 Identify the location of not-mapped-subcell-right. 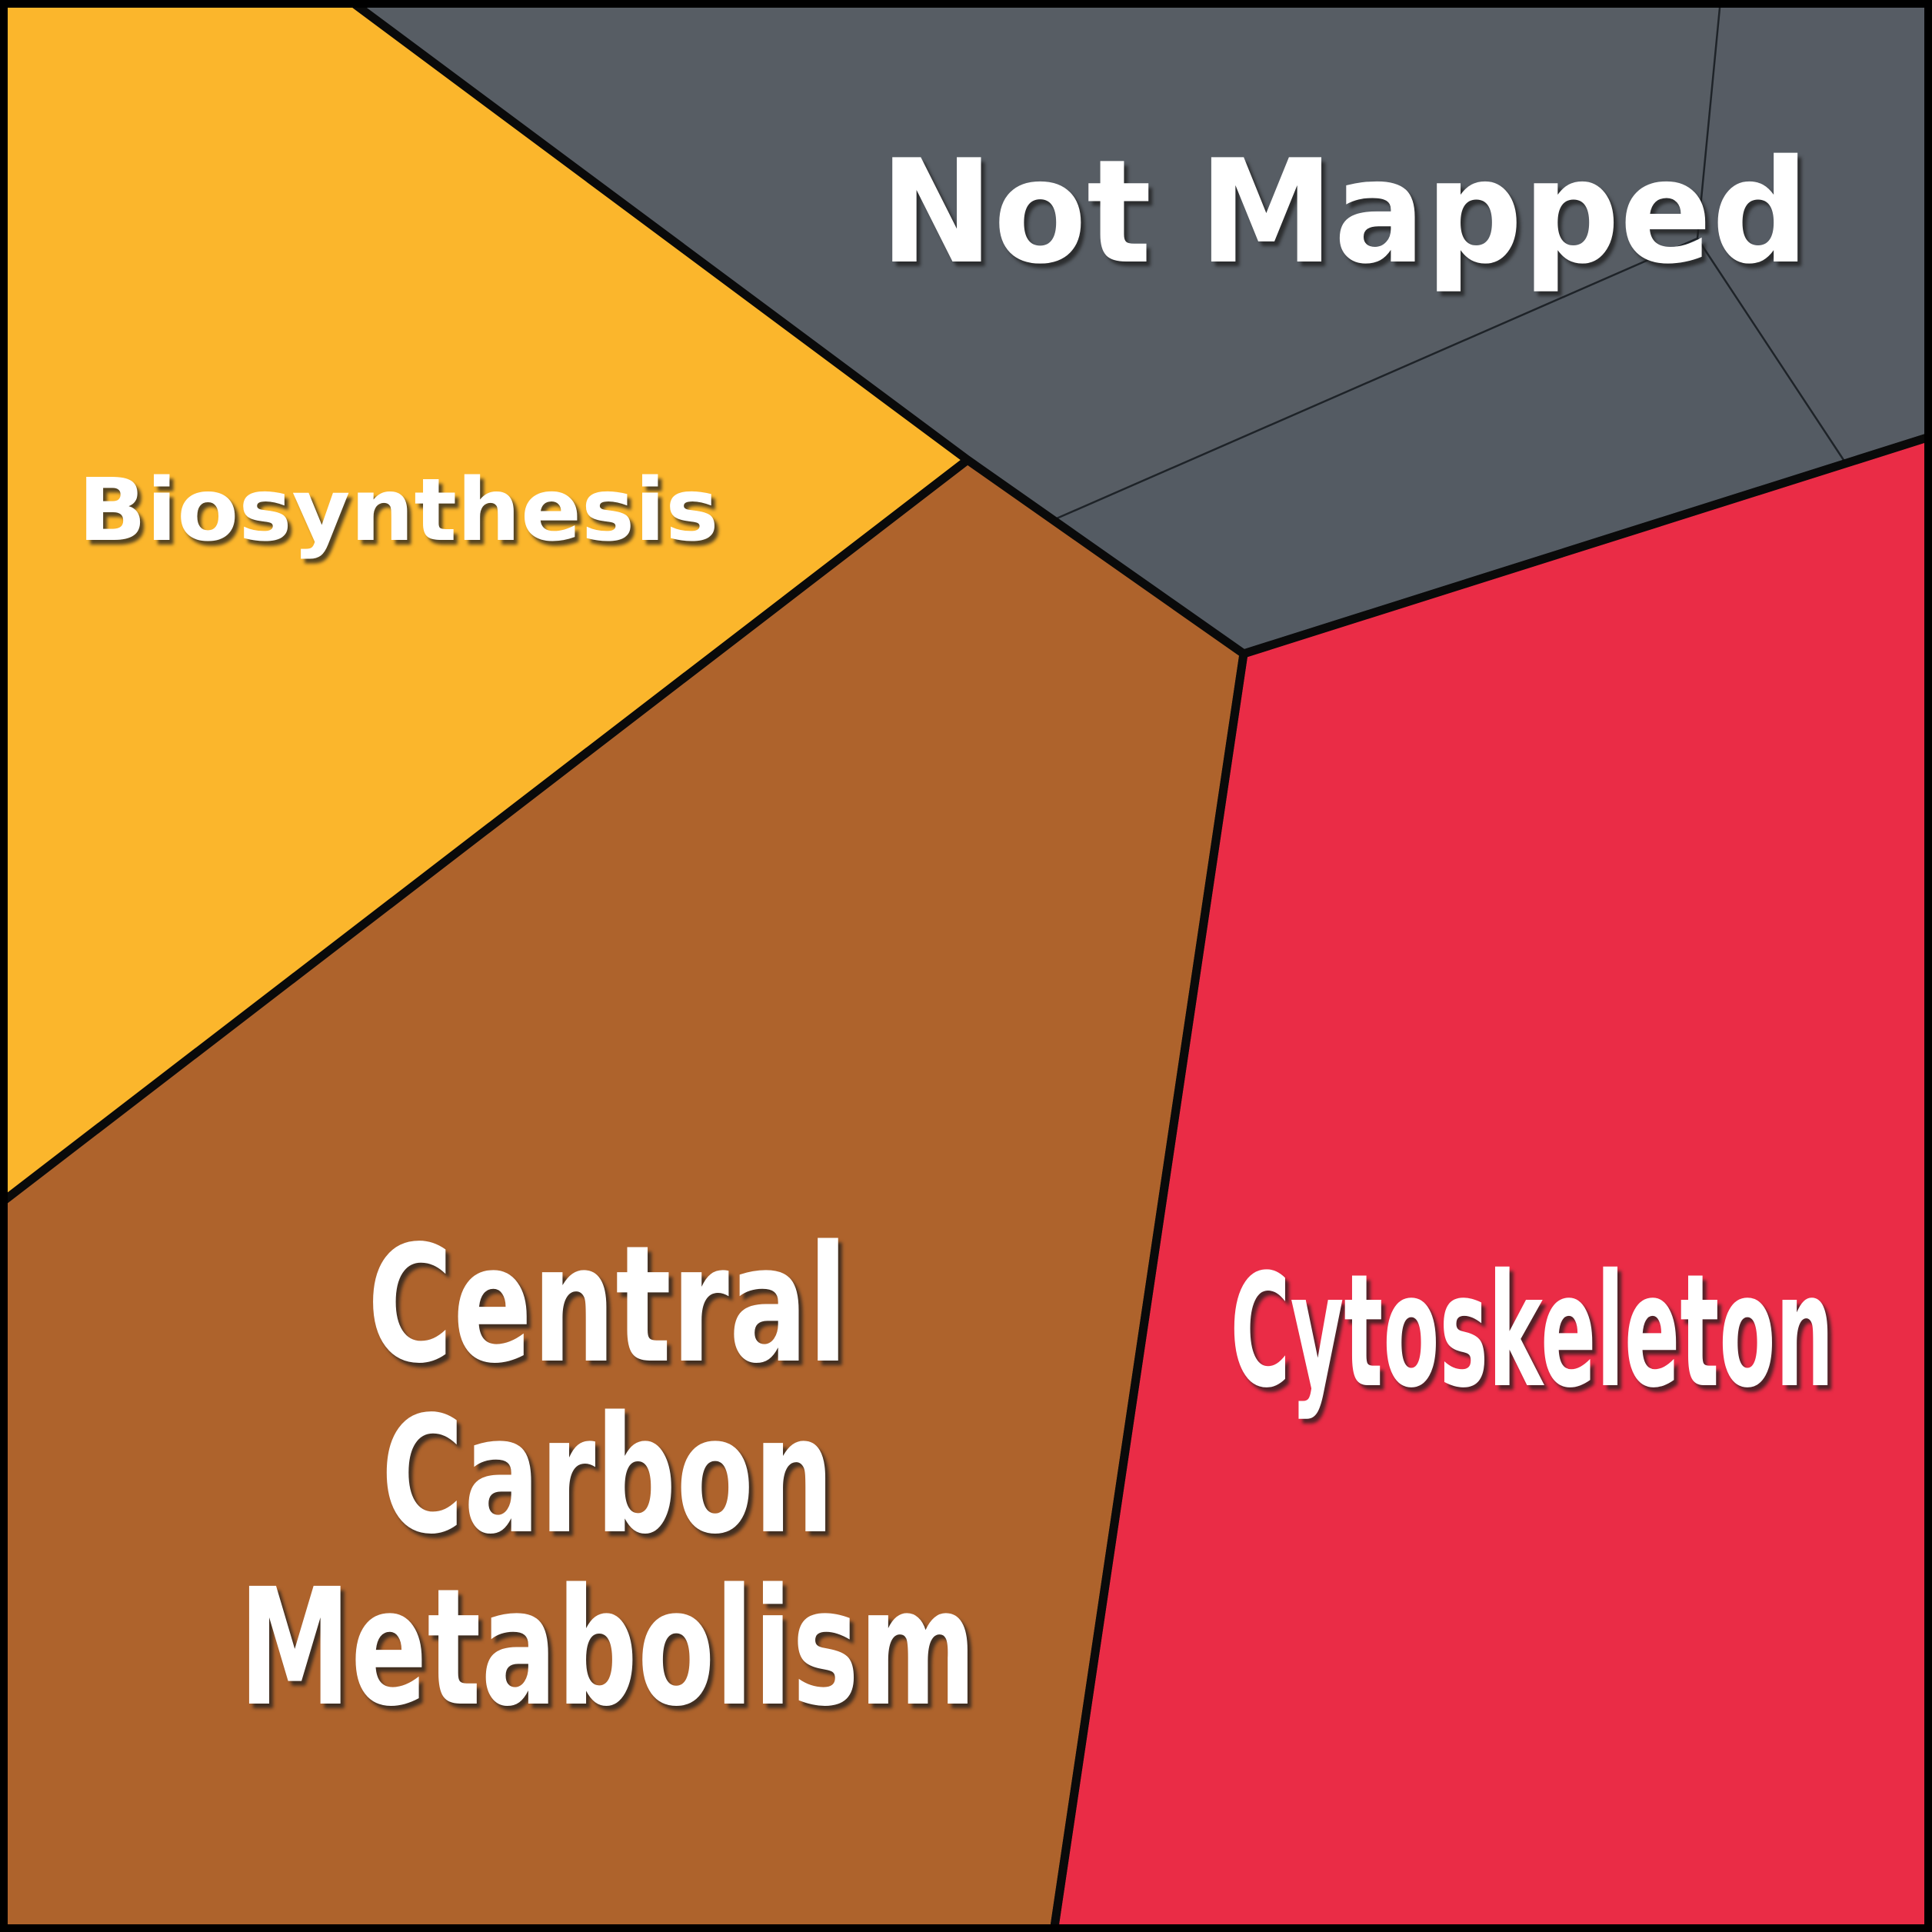
(1814, 231).